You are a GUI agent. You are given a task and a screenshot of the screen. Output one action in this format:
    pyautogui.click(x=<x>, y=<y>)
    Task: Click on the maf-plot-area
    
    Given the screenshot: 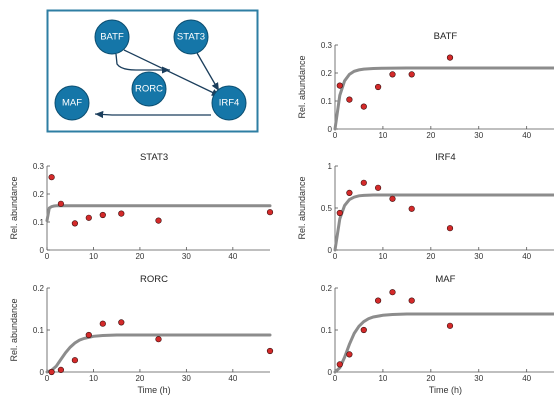 What is the action you would take?
    pyautogui.click(x=443, y=331)
    